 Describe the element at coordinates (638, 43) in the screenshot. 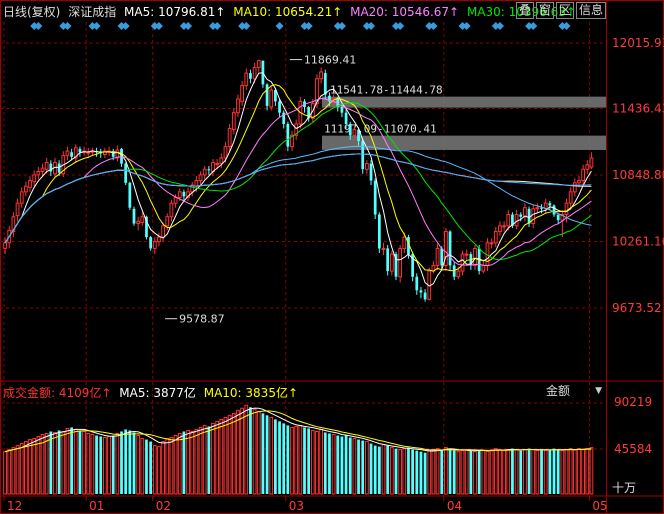

I see `price-tick-label: 12015.91` at that location.